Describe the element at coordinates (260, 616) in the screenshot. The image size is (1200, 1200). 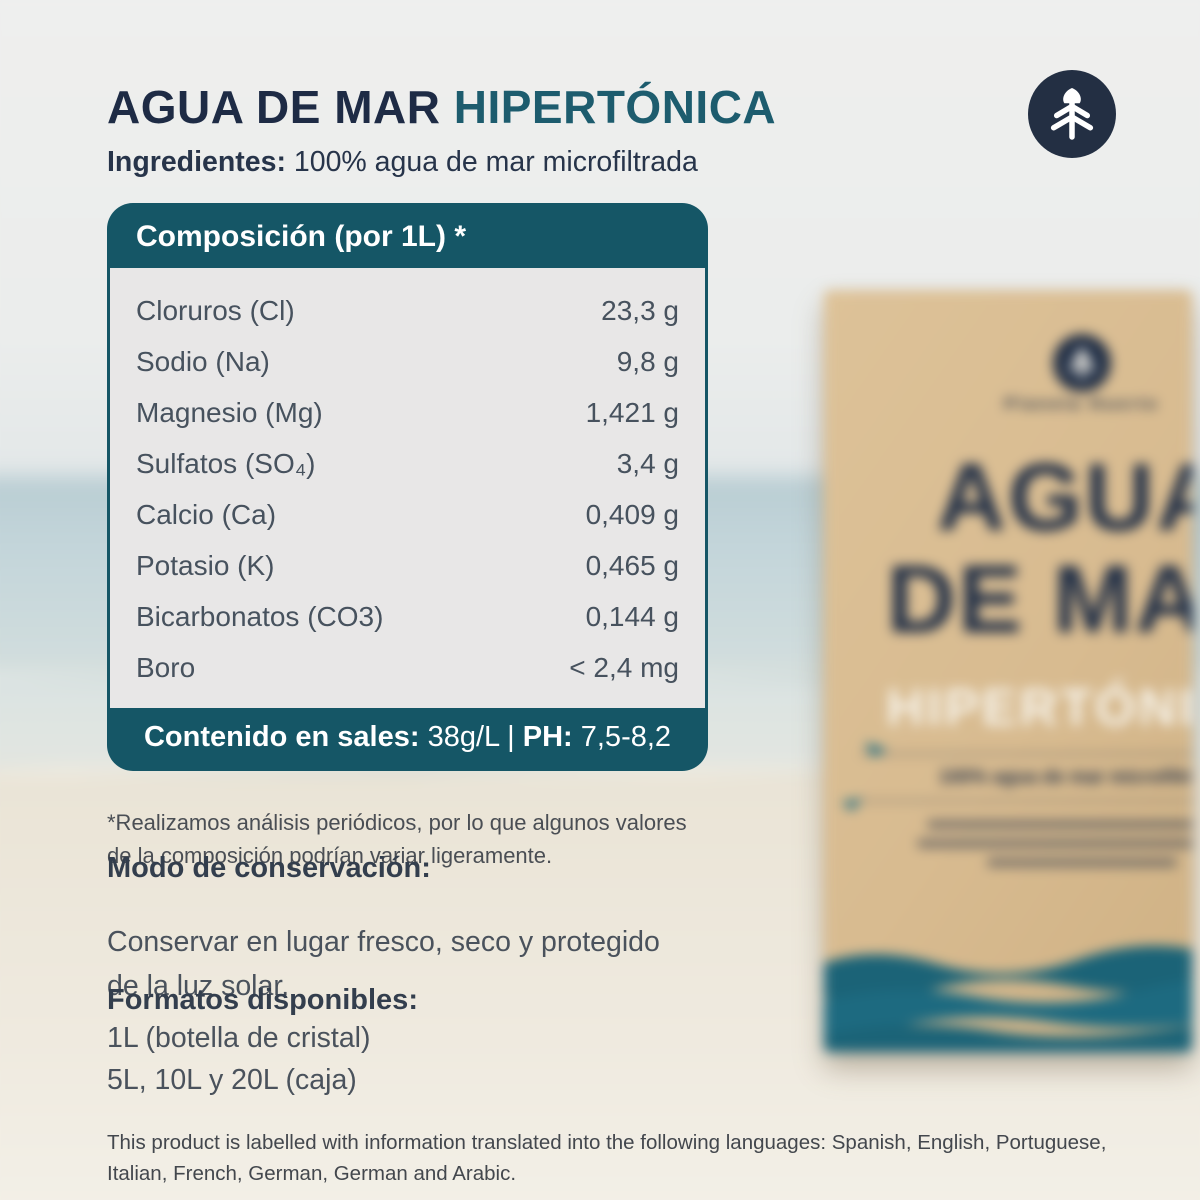
I see `row-label: Bicarbonatos (CO3)` at that location.